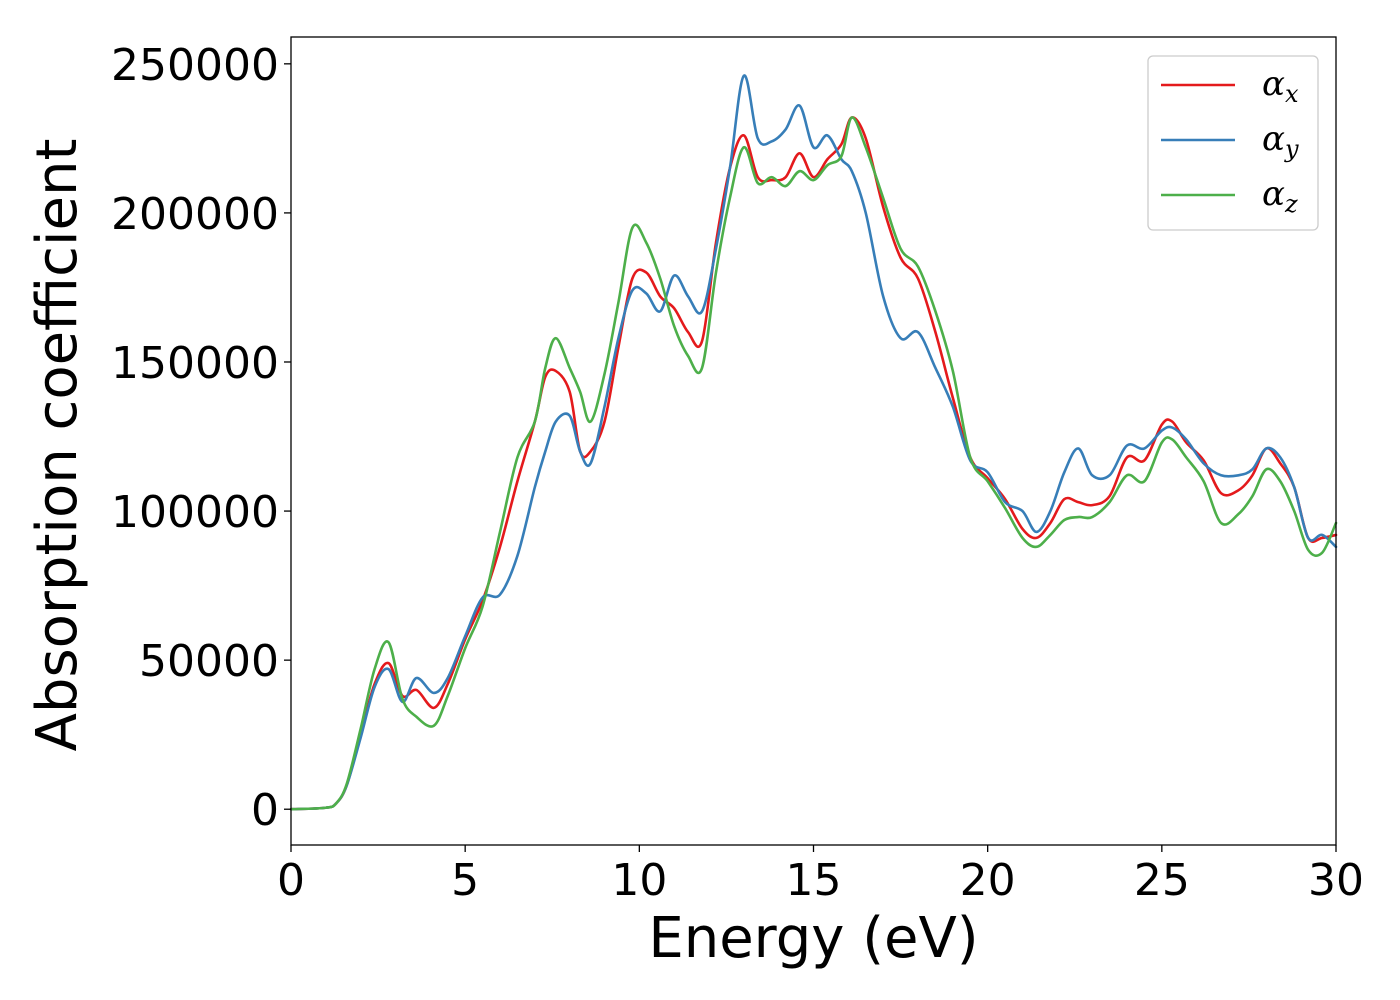 This screenshot has width=1400, height=1000. I want to click on y-tick-label: 100000, so click(195, 512).